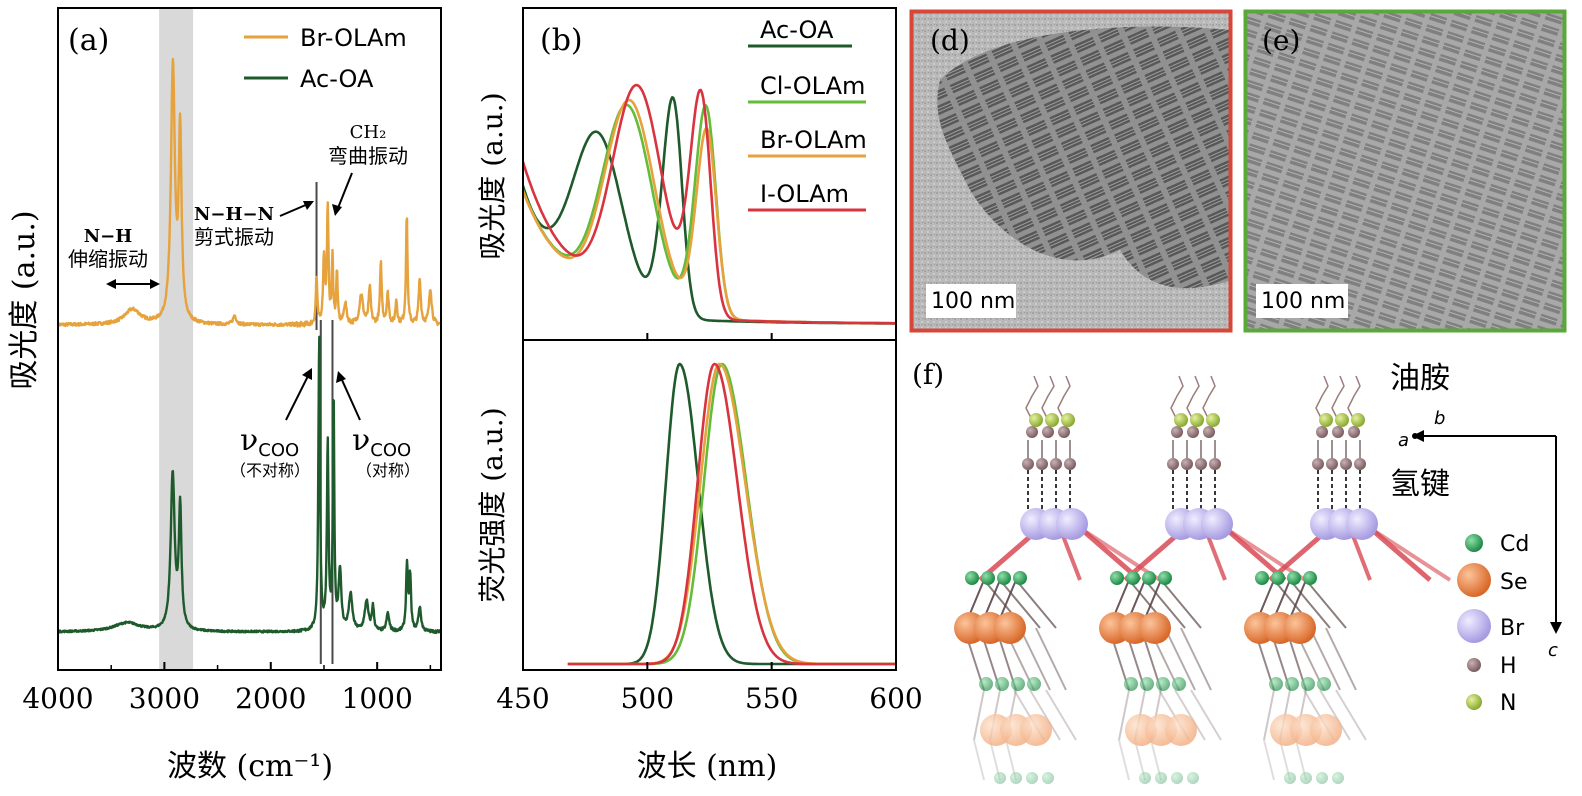 The width and height of the screenshot is (1582, 796). I want to click on annotation-coo-asym-arrow, so click(297, 398).